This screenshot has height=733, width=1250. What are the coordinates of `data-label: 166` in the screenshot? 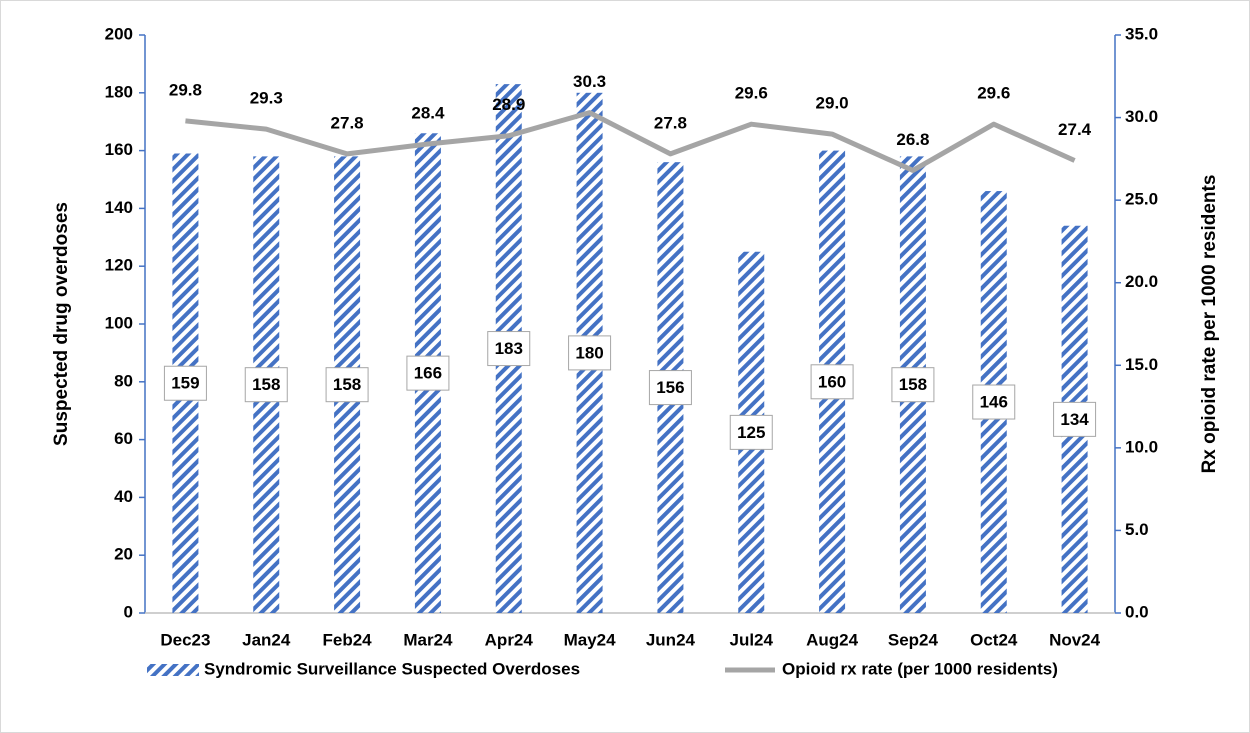 It's located at (428, 373).